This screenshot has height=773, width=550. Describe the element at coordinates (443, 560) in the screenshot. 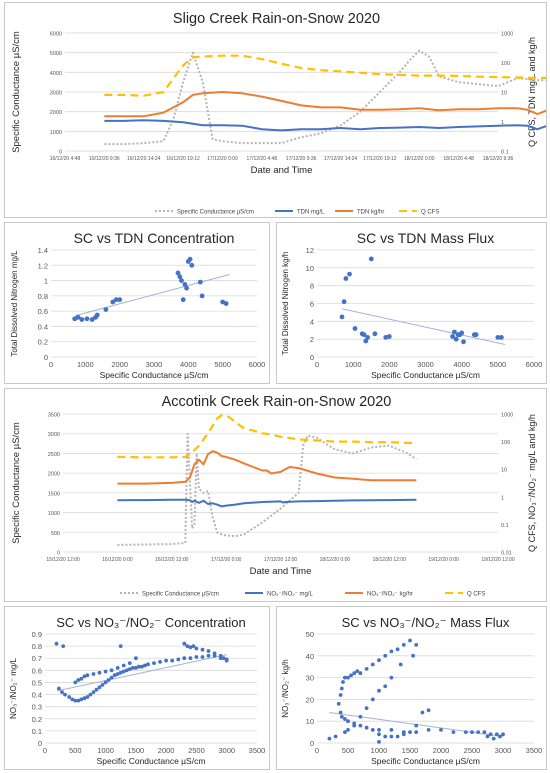

I see `x-tick-label: 19/12/20 0:00` at that location.